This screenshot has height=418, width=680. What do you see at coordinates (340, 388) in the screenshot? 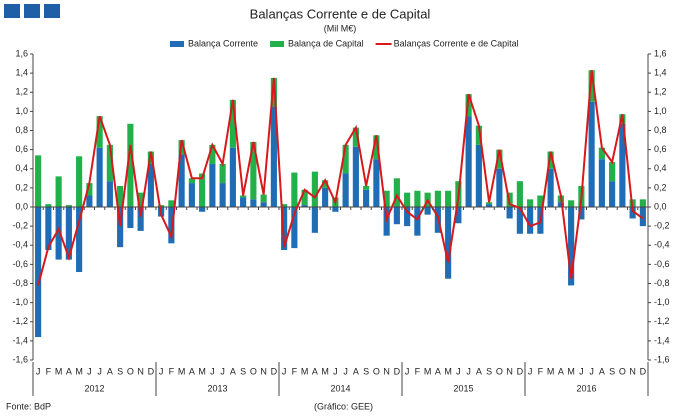
I see `group-label: 2014` at bounding box center [340, 388].